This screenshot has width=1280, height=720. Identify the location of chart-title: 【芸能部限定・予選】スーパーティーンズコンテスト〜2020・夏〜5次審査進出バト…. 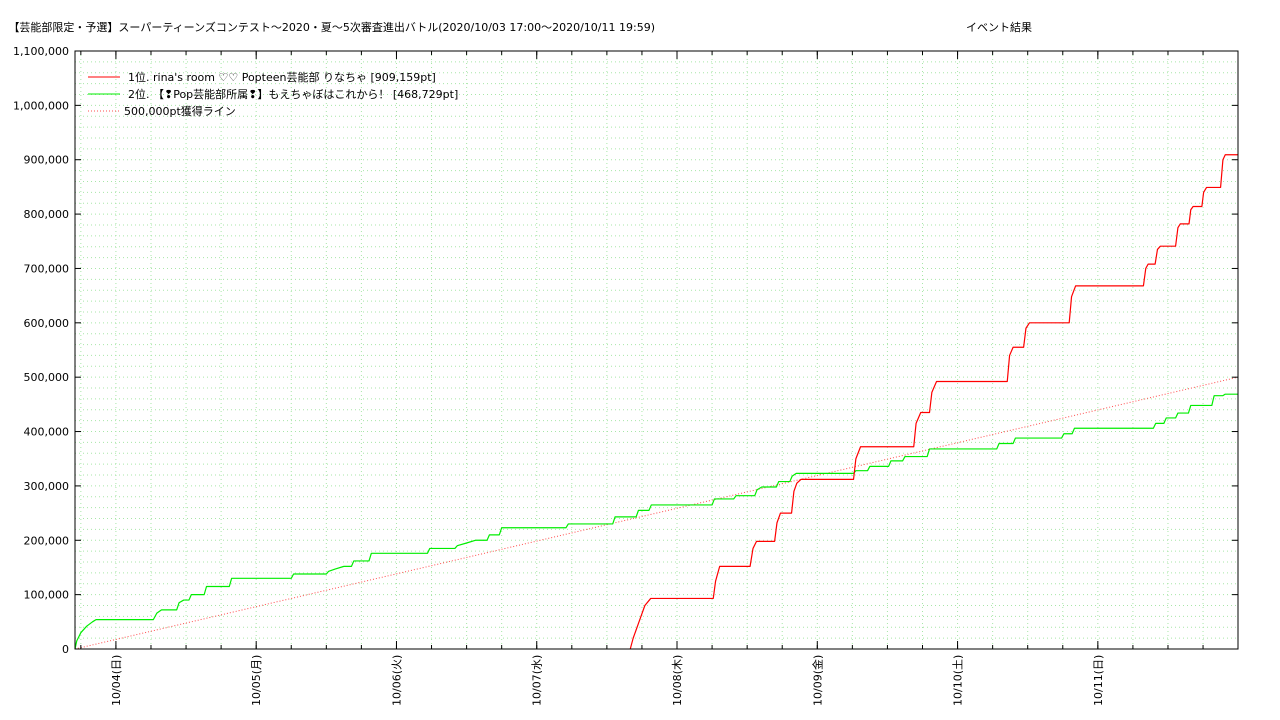
(331, 27).